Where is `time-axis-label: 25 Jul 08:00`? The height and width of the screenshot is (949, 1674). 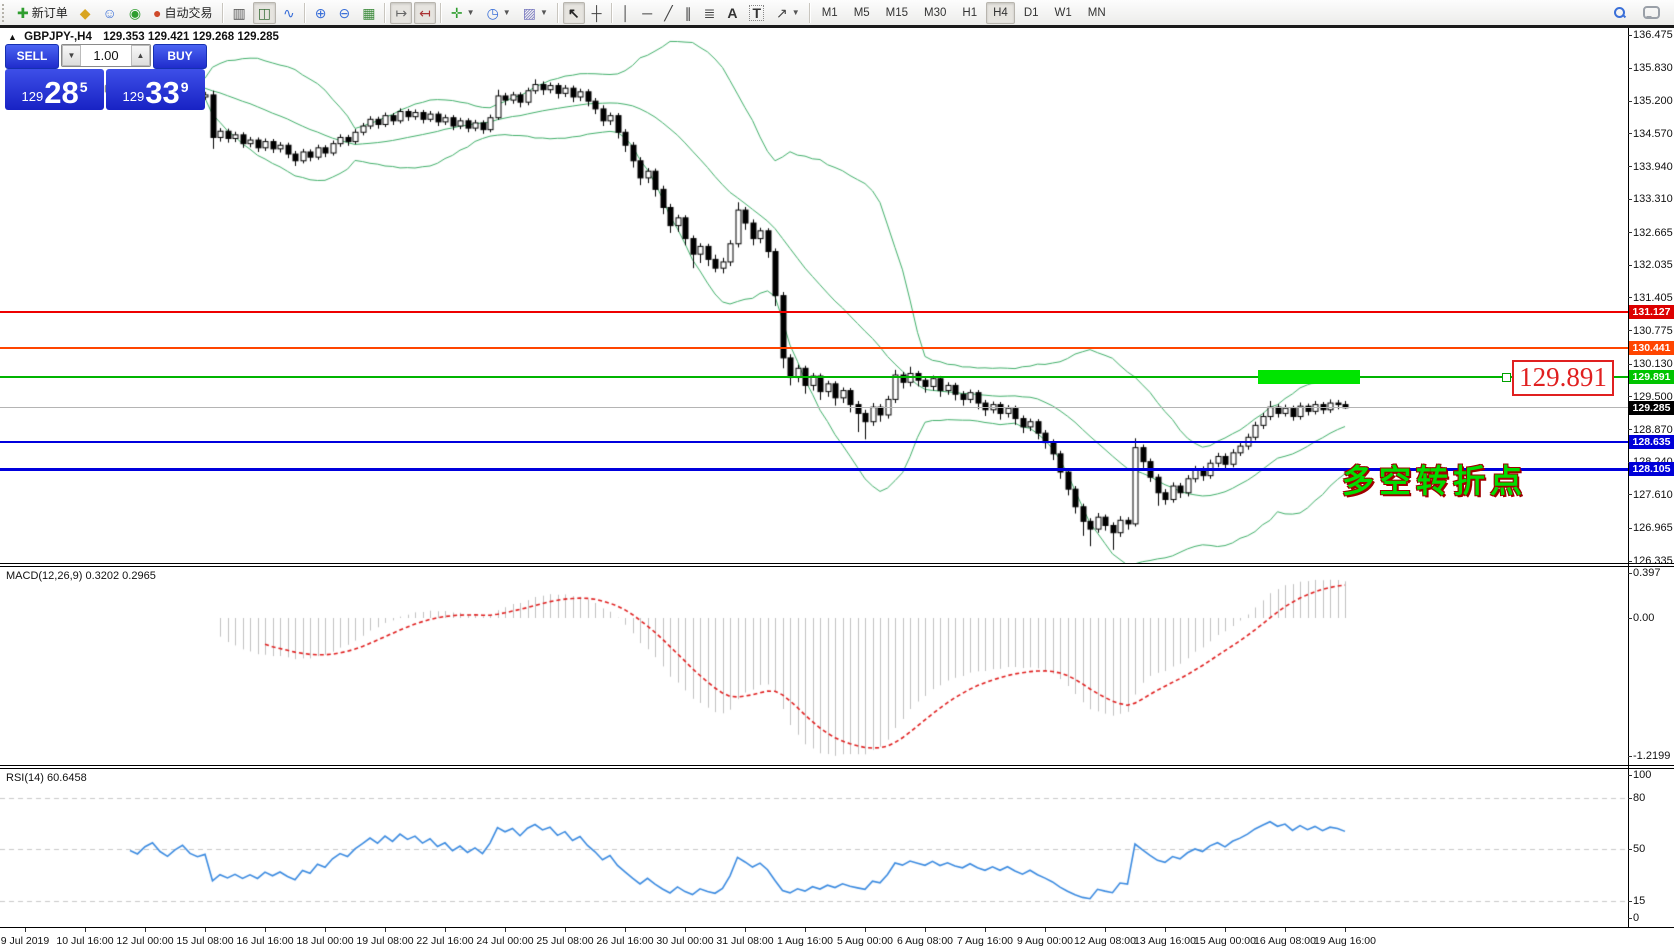
time-axis-label: 25 Jul 08:00 is located at coordinates (565, 941).